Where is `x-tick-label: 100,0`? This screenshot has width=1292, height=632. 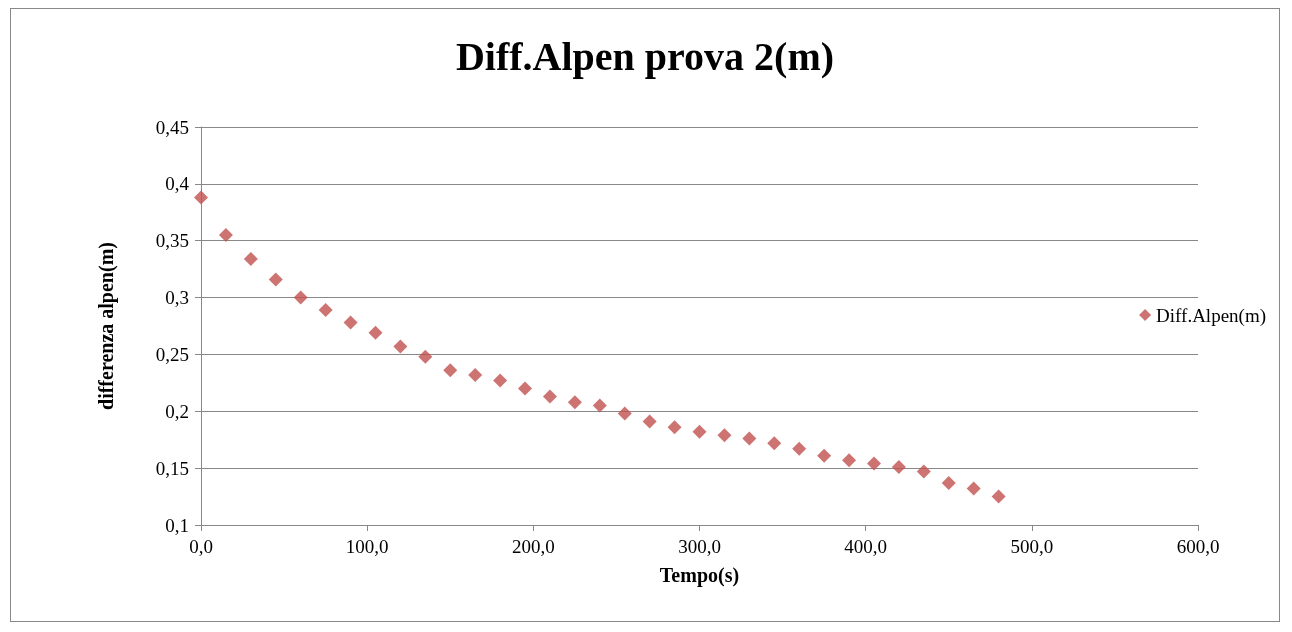
x-tick-label: 100,0 is located at coordinates (367, 546).